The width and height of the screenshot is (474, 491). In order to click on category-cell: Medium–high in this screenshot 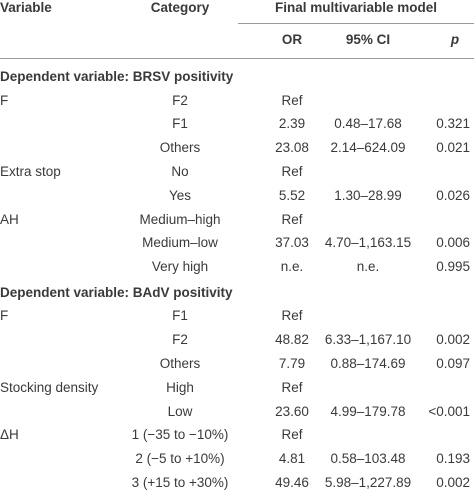, I will do `click(180, 219)`.